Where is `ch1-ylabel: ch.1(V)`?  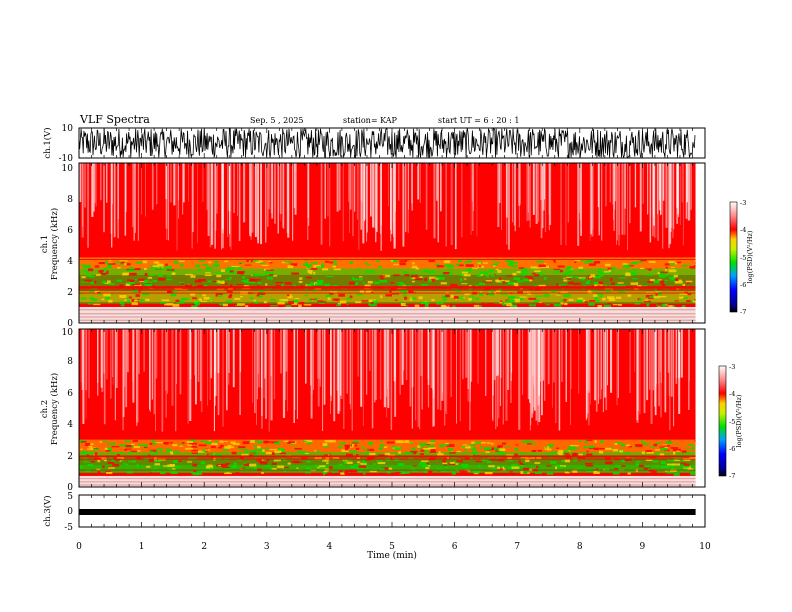
ch1-ylabel: ch.1(V) is located at coordinates (47, 142).